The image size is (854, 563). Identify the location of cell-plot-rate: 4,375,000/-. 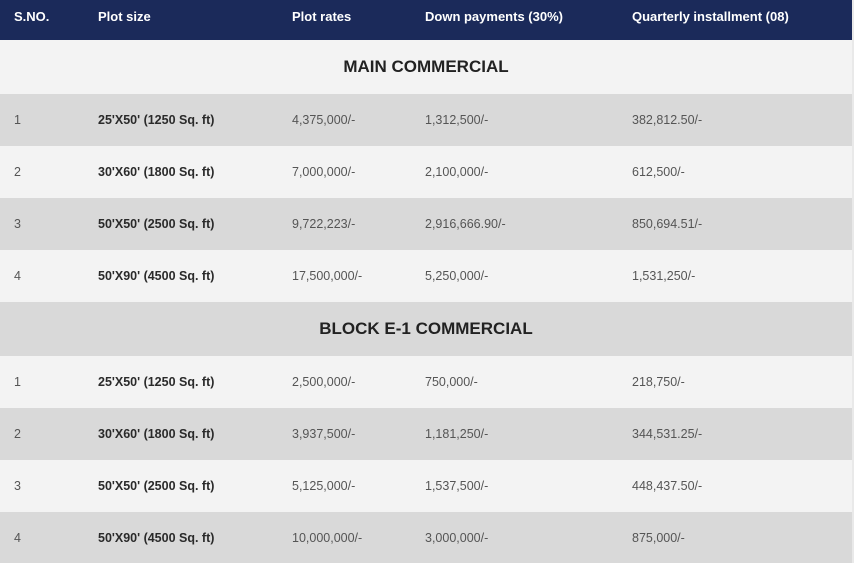
(324, 120).